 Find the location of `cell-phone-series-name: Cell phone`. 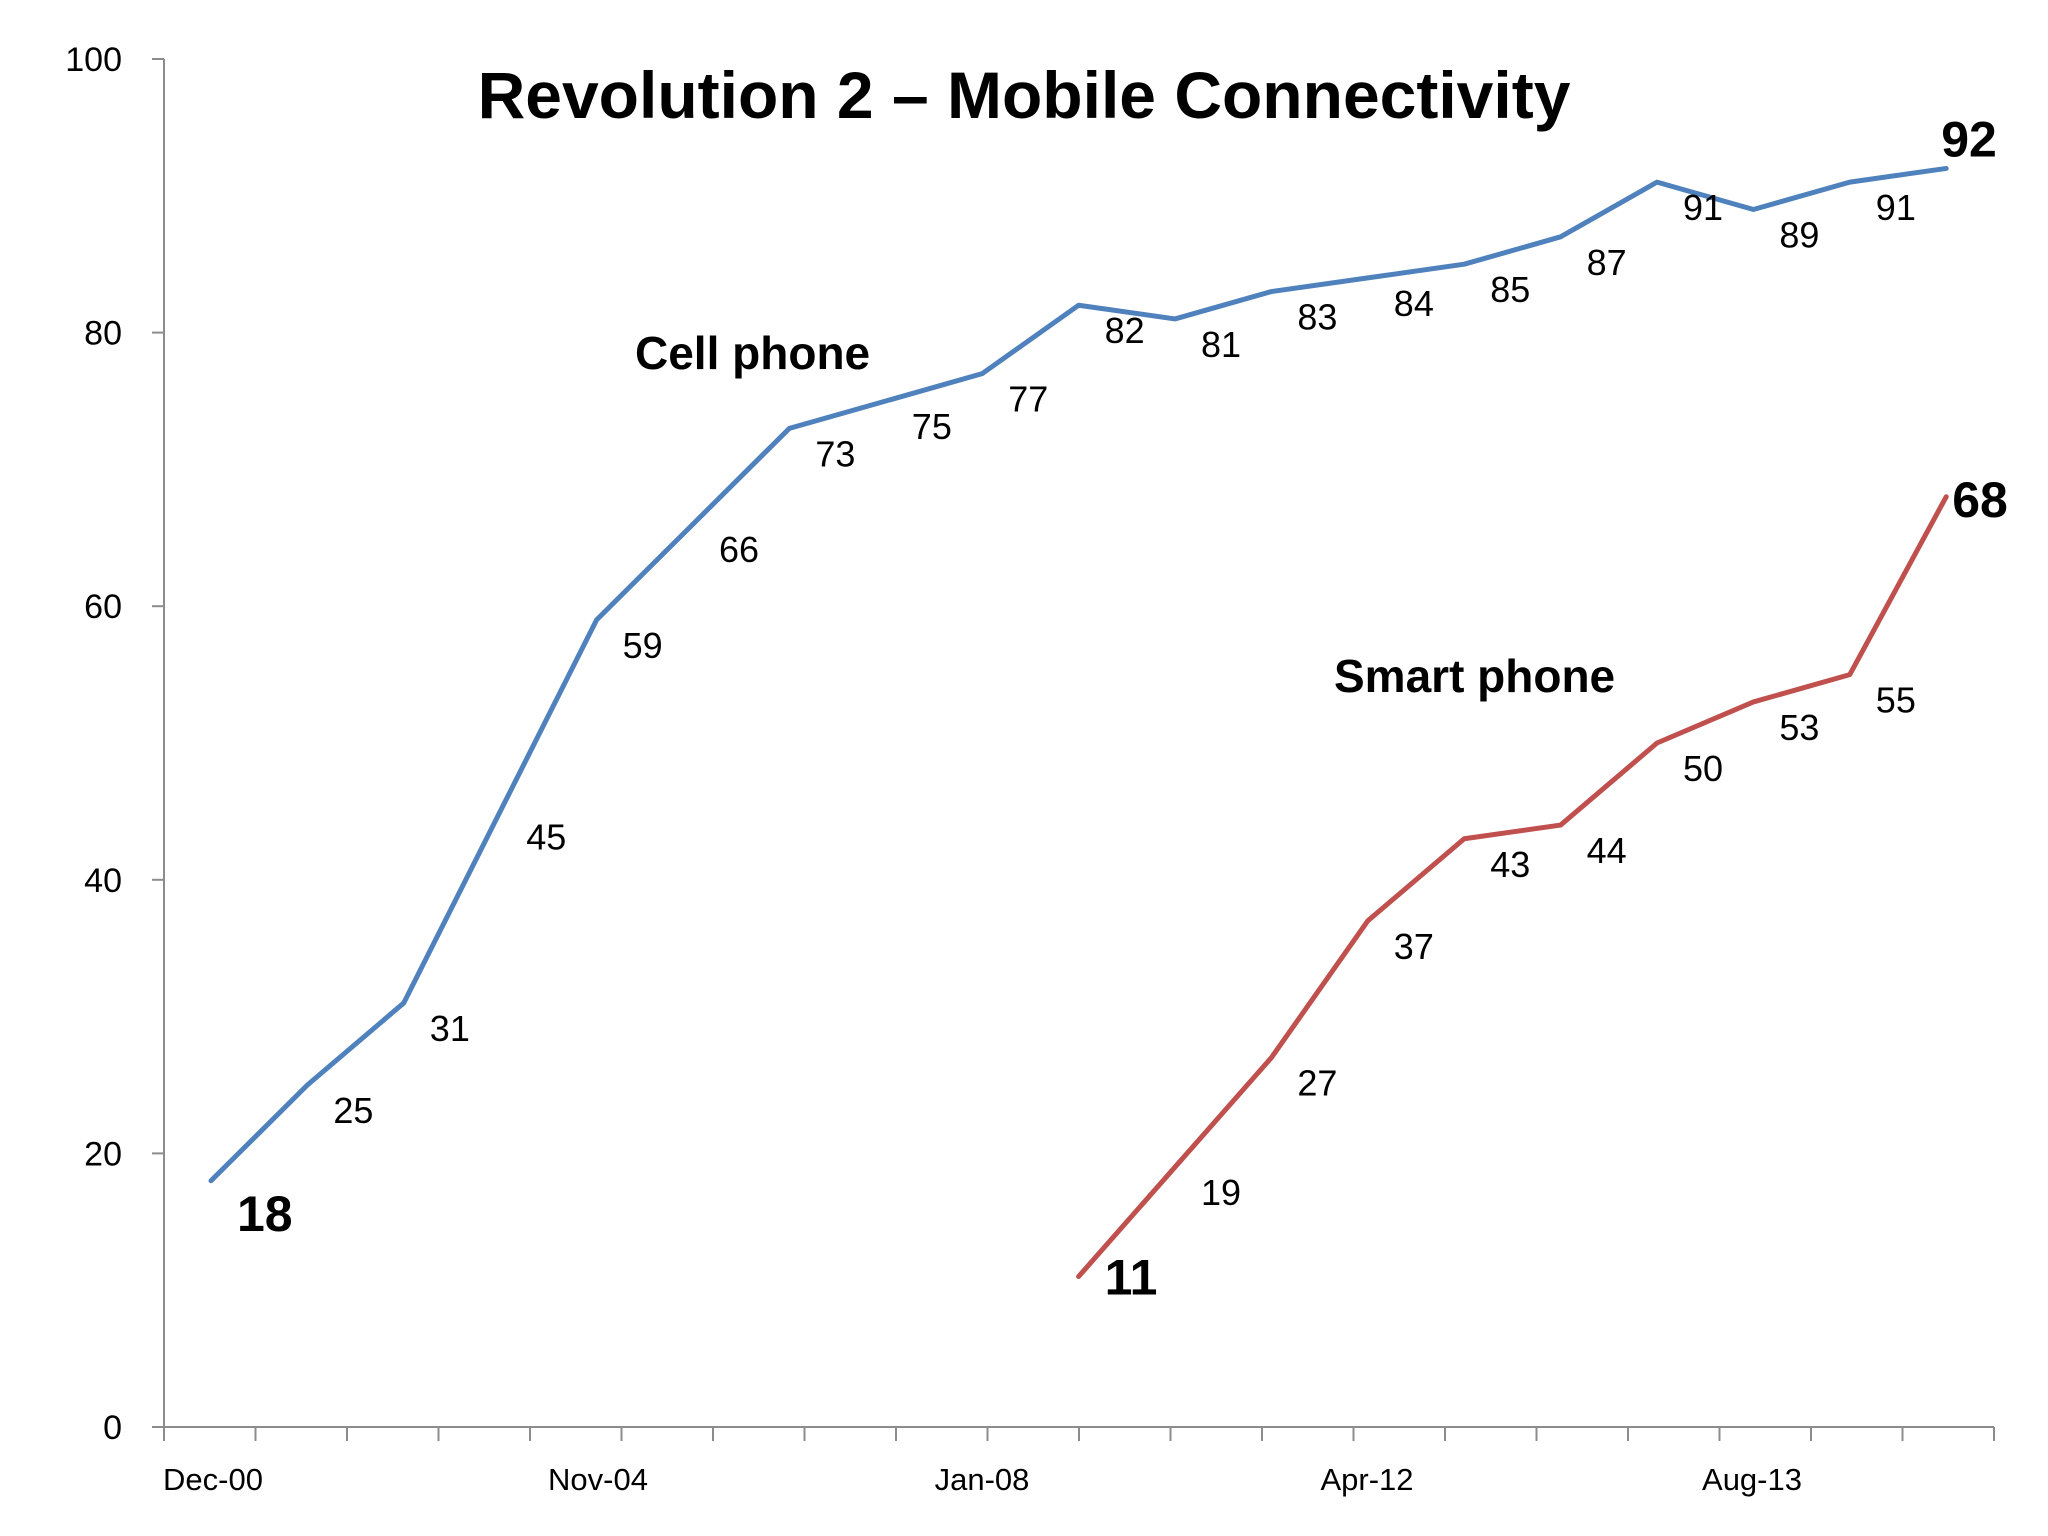

cell-phone-series-name: Cell phone is located at coordinates (752, 353).